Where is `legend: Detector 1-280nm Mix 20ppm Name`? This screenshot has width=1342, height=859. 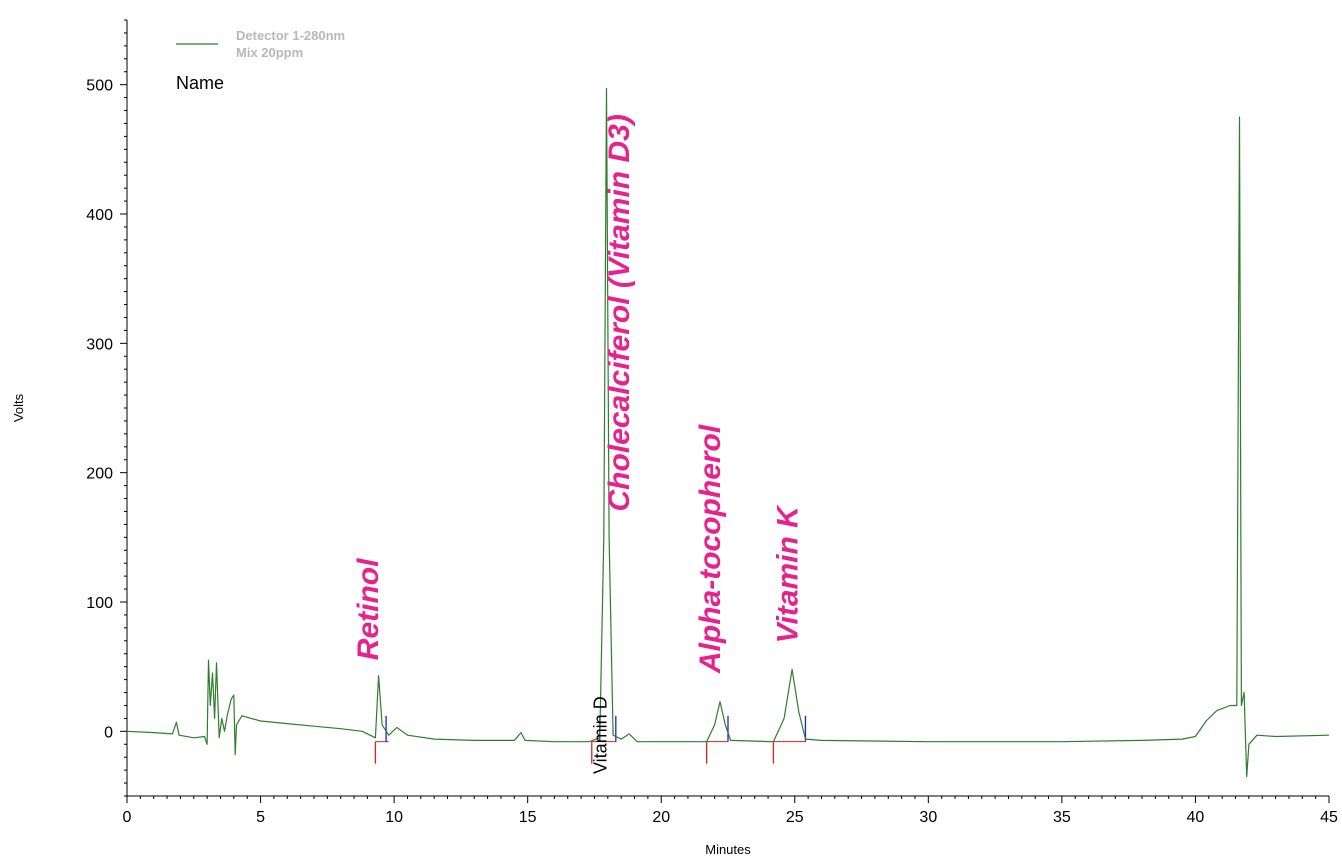
legend: Detector 1-280nm Mix 20ppm Name is located at coordinates (260, 60).